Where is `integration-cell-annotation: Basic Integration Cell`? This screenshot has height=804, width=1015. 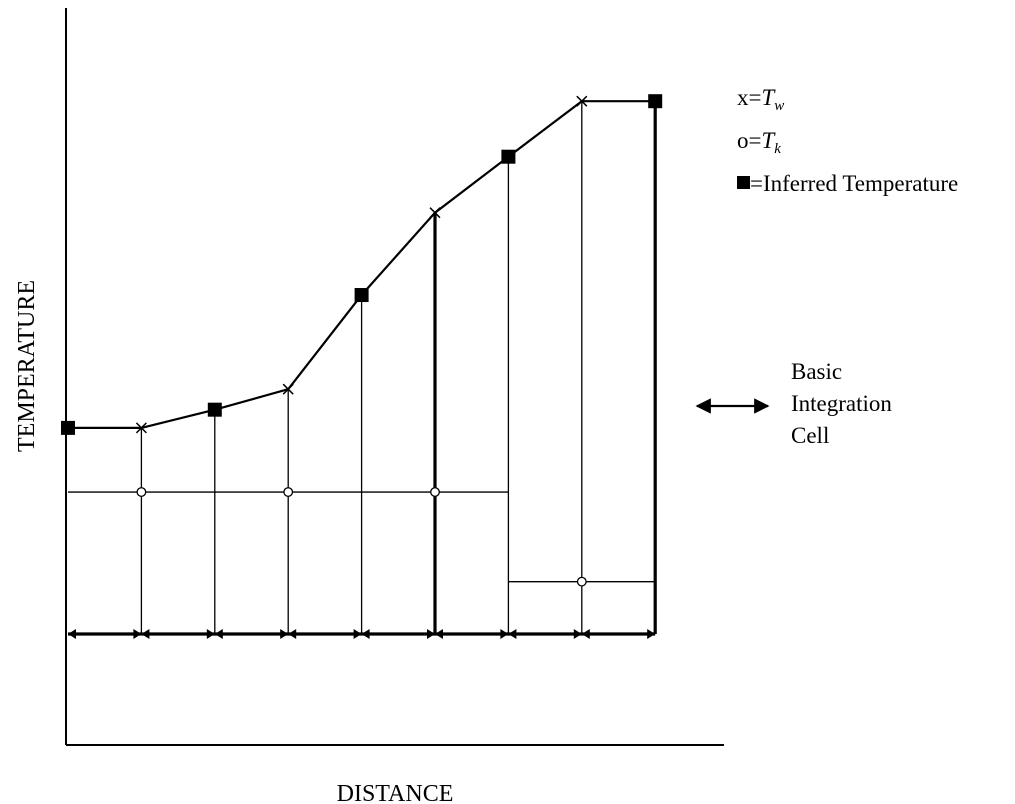 integration-cell-annotation: Basic Integration Cell is located at coordinates (793, 403).